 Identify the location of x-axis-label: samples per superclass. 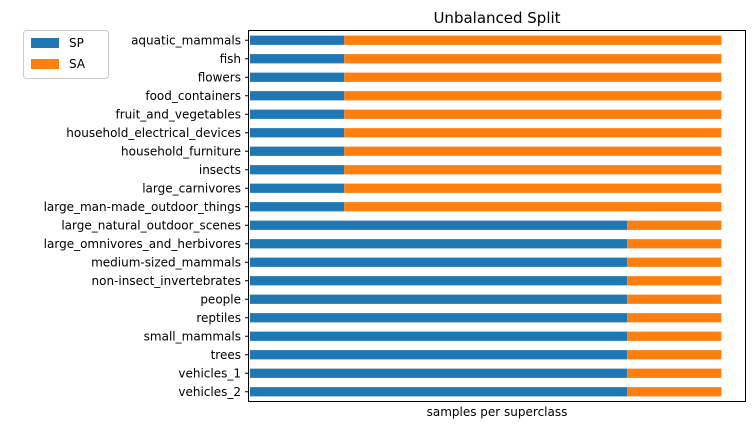
(497, 412).